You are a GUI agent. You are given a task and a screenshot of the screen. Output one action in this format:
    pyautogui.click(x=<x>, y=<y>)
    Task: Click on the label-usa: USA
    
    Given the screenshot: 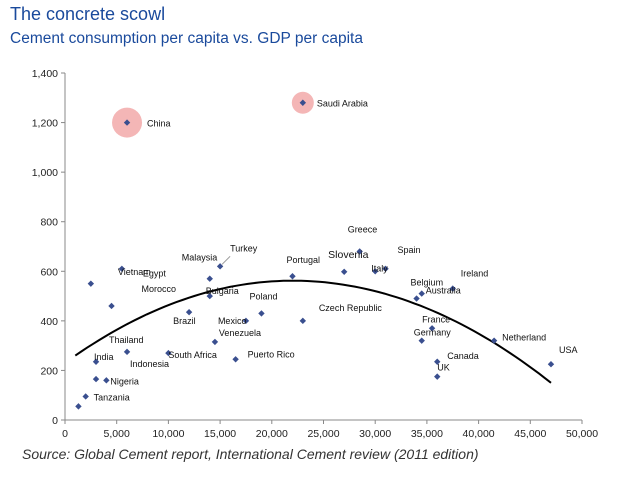 What is the action you would take?
    pyautogui.click(x=568, y=350)
    